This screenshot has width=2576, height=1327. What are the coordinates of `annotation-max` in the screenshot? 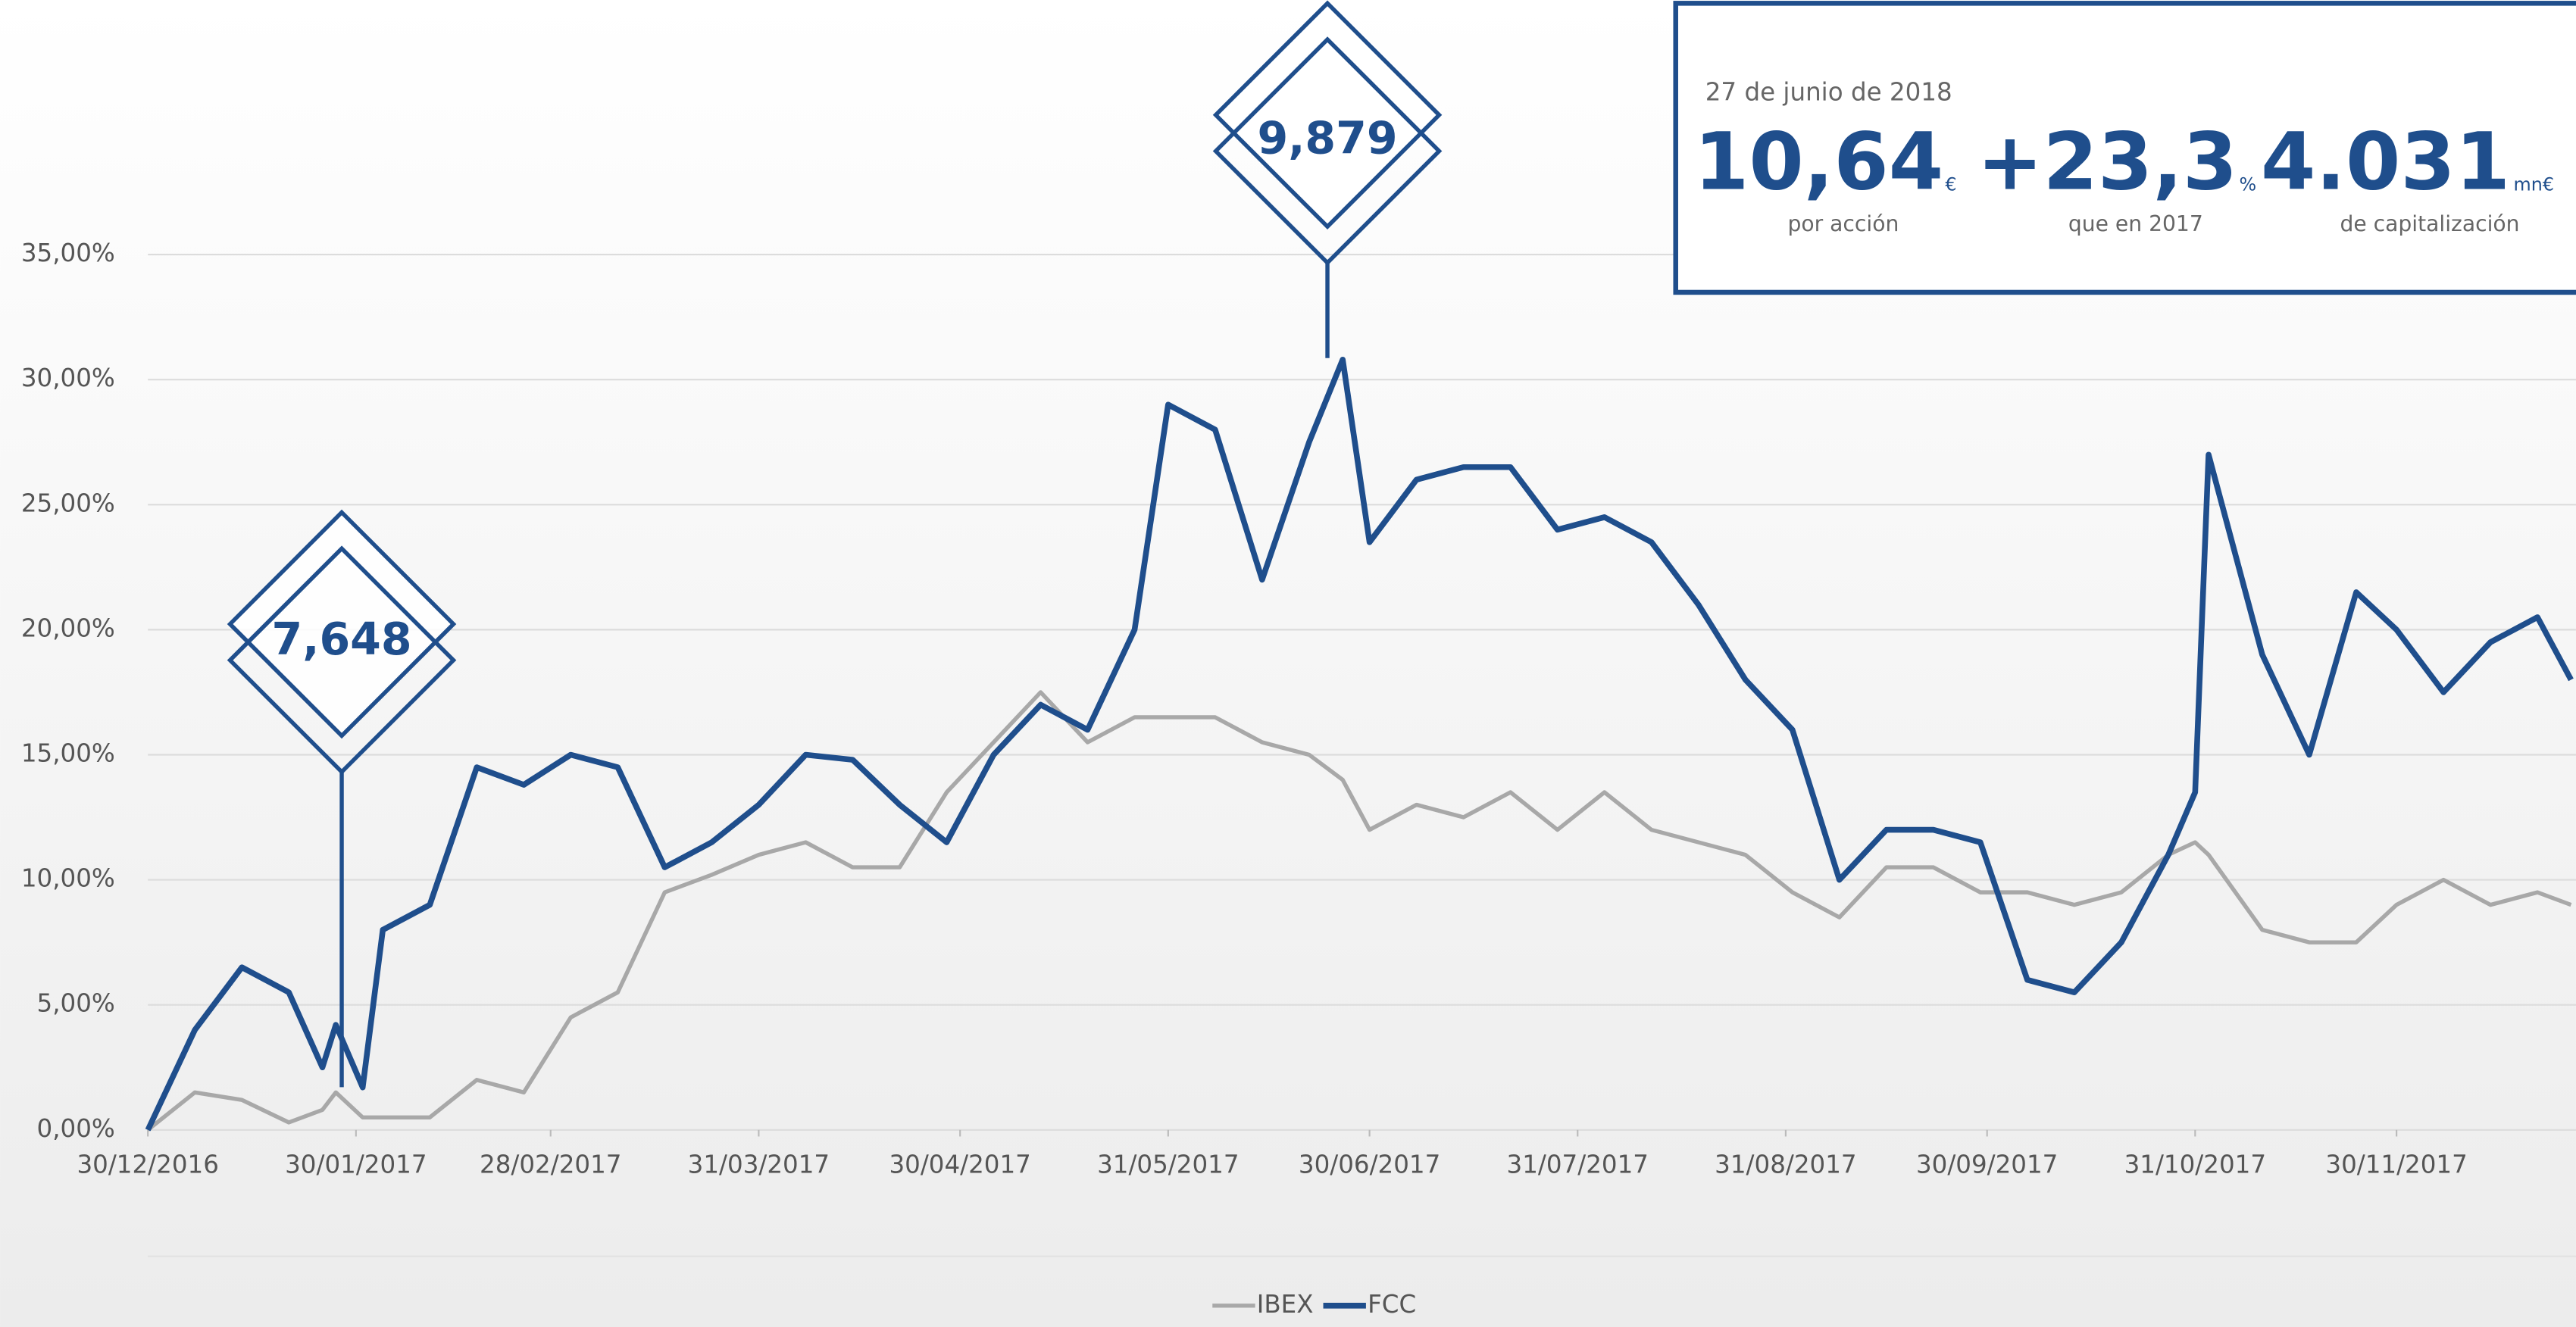 It's located at (1327, 179).